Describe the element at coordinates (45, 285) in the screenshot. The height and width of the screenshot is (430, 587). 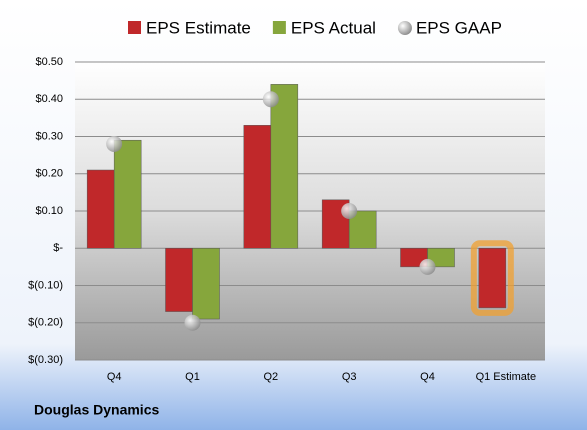
I see `y-tick-label: $(0.10)` at that location.